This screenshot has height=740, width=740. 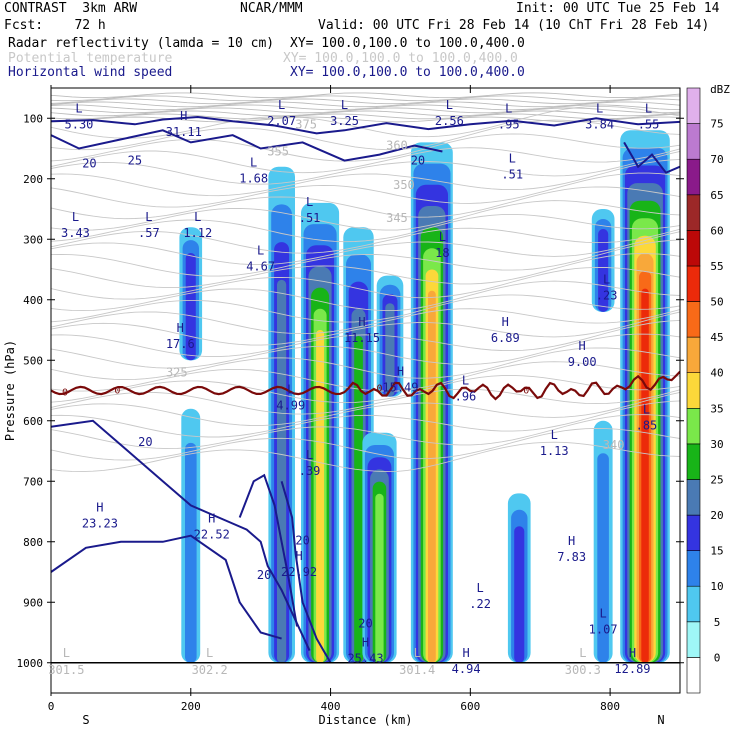 What do you see at coordinates (366, 720) in the screenshot?
I see `x-axis-label: Distance (km)` at bounding box center [366, 720].